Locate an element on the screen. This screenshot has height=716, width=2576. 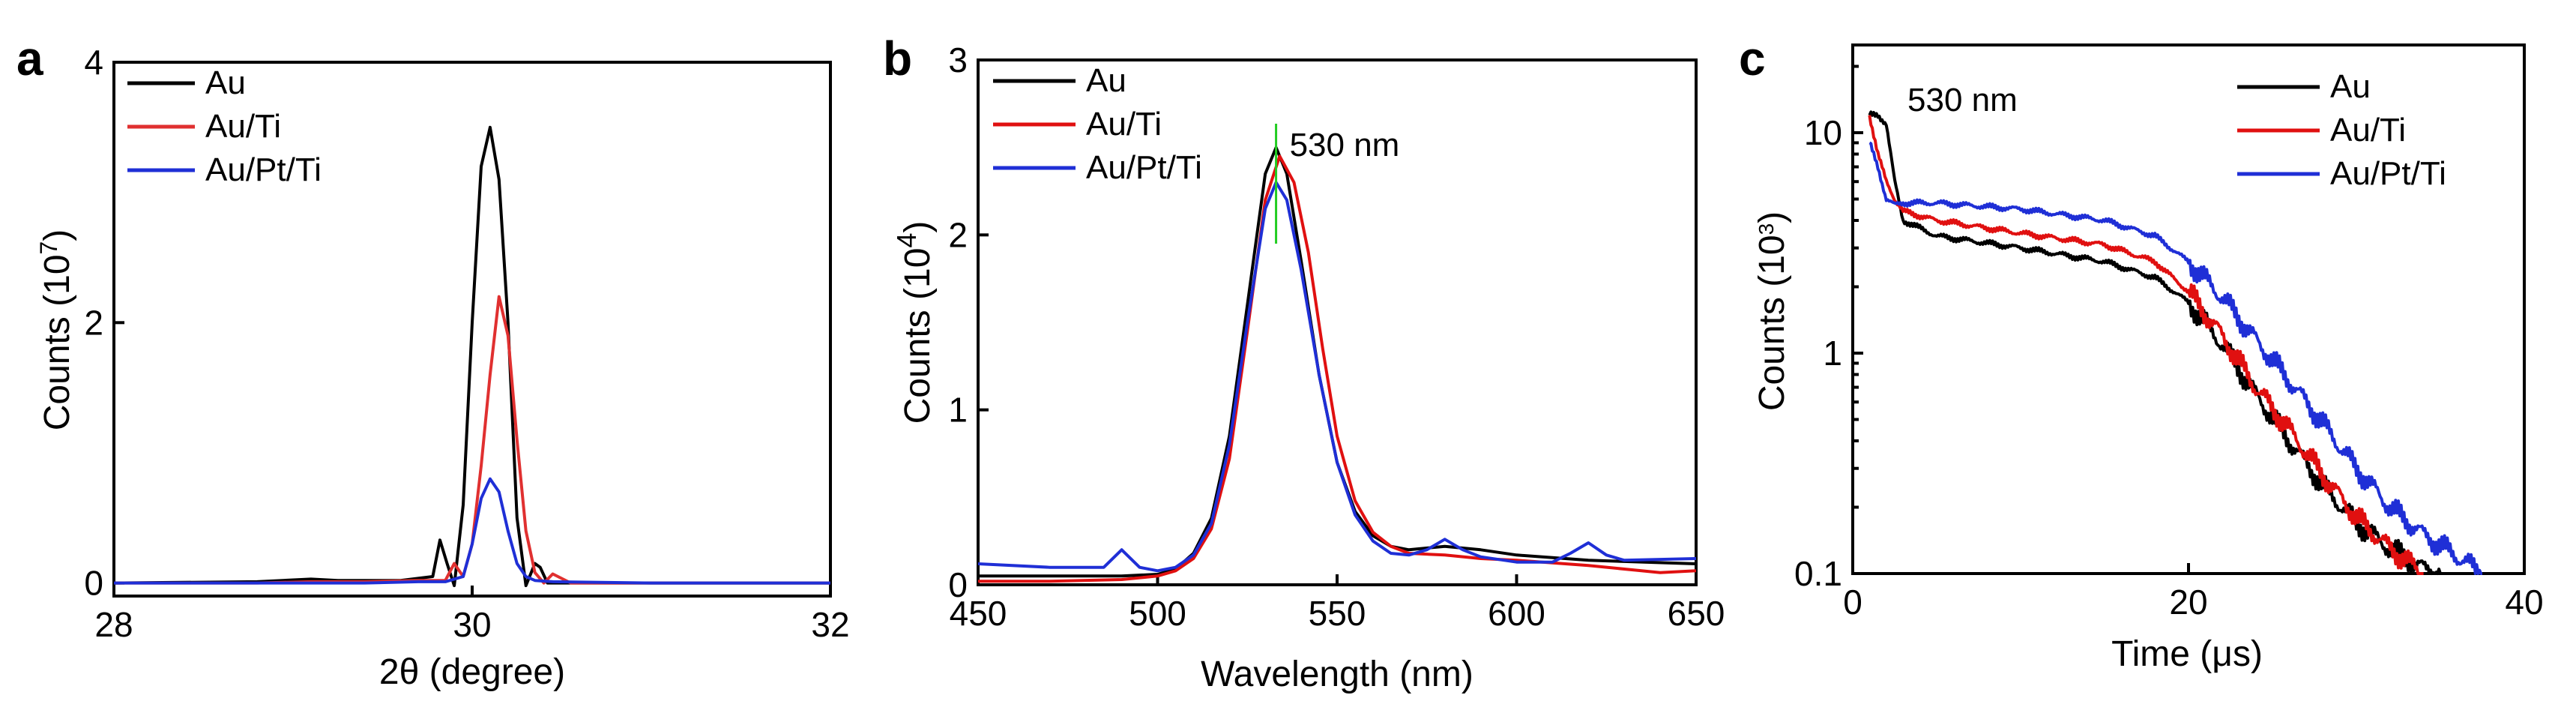
panel-letter-a: a is located at coordinates (30, 58).